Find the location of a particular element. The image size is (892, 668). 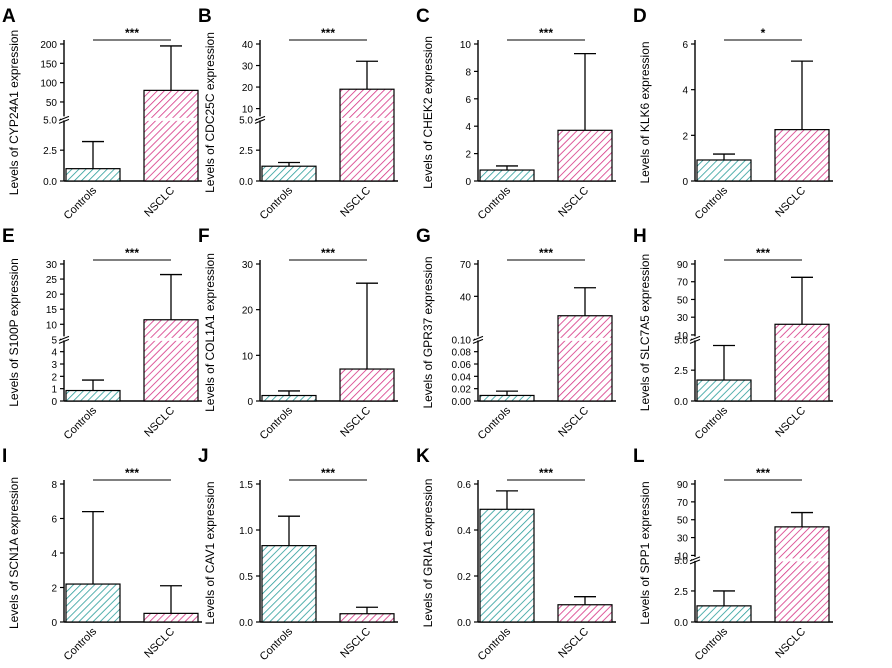

y-tick-label: 150 is located at coordinates (48, 64).